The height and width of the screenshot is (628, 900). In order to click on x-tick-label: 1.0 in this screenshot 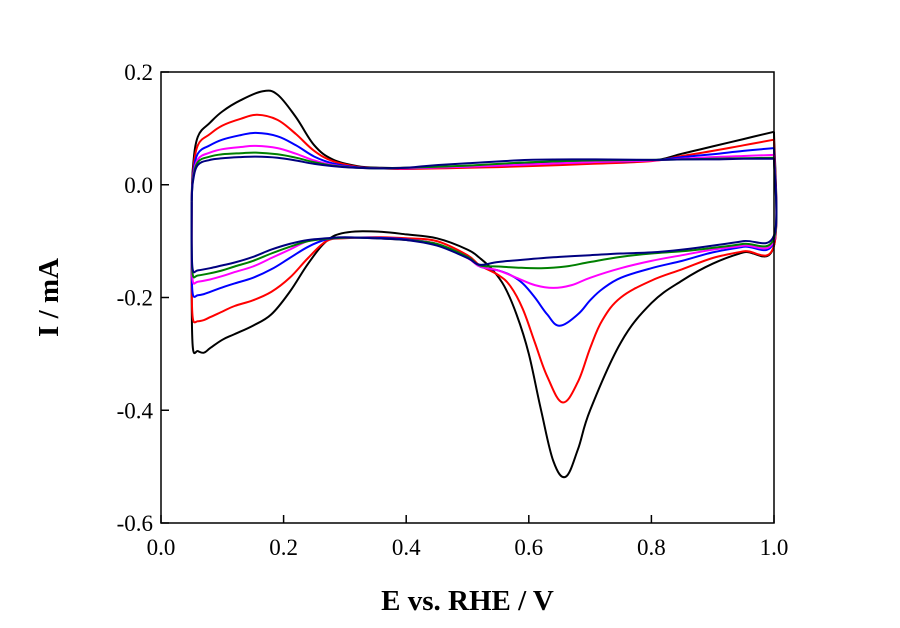, I will do `click(774, 547)`.